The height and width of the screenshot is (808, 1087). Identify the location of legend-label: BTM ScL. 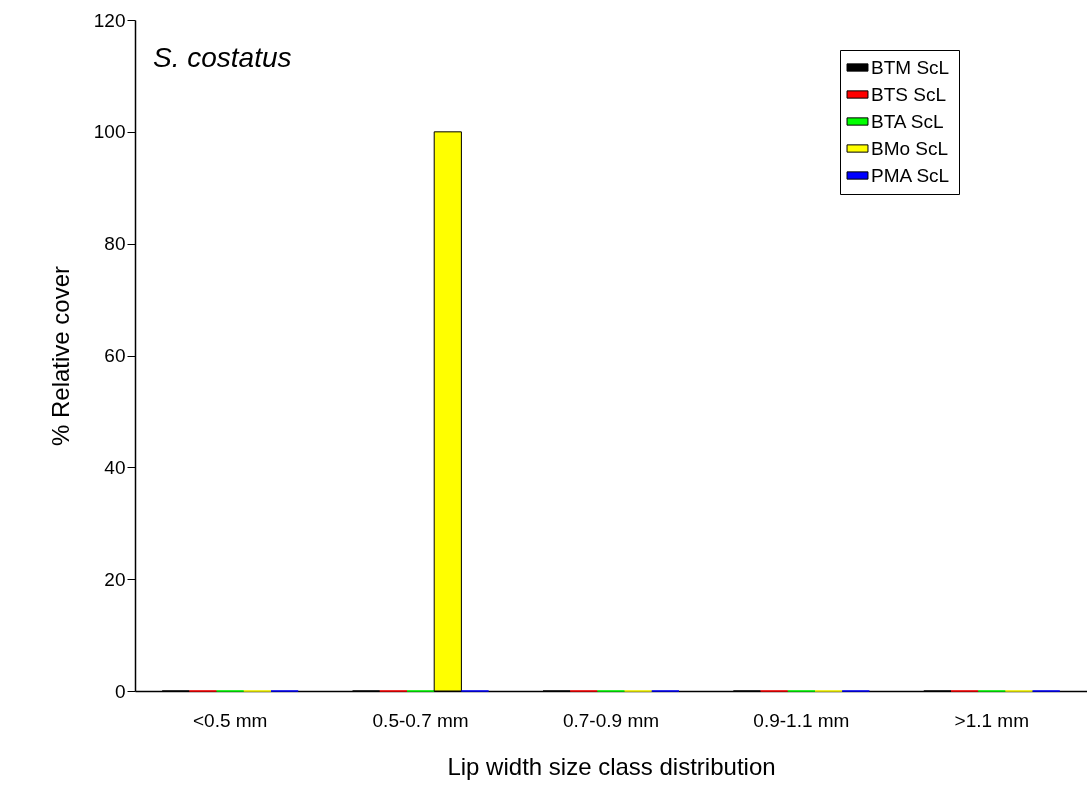
(910, 67).